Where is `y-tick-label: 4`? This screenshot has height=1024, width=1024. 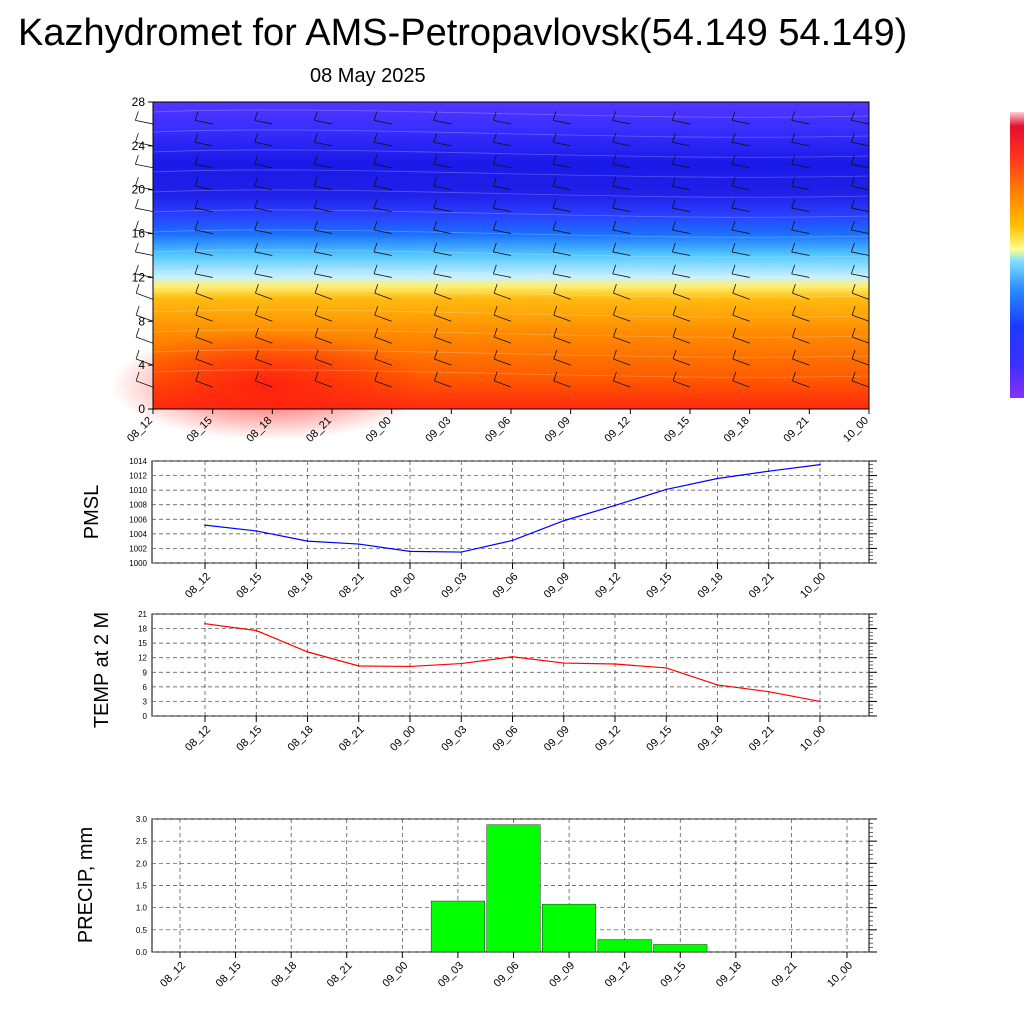 y-tick-label: 4 is located at coordinates (141, 365).